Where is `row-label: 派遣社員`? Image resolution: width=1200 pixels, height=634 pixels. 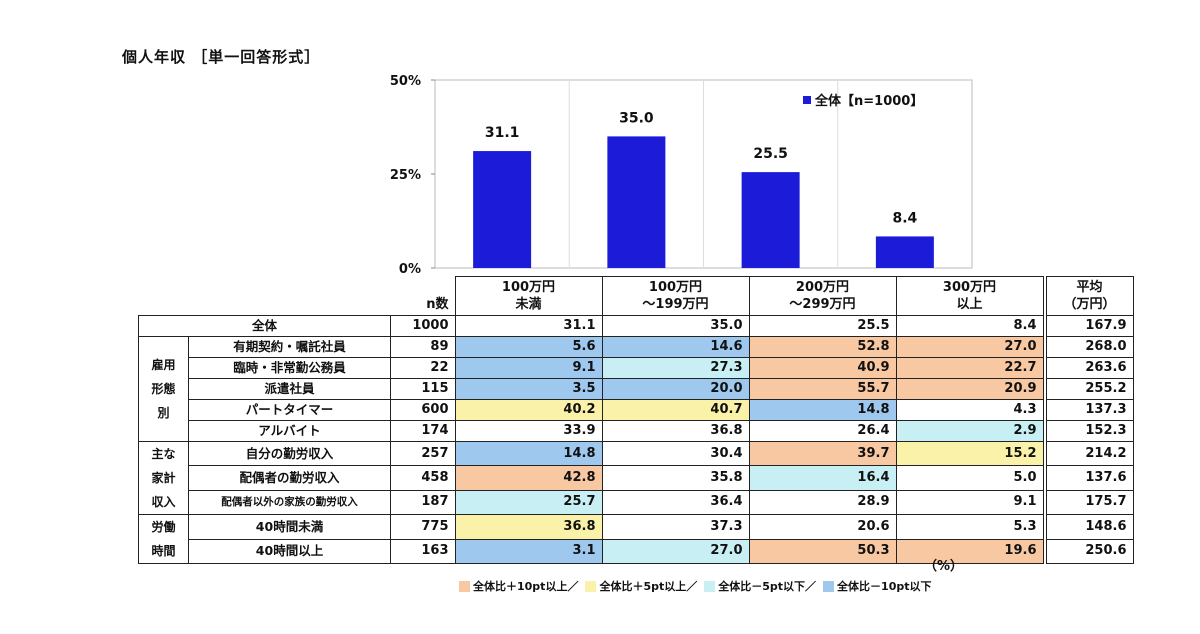
row-label: 派遣社員 is located at coordinates (289, 389).